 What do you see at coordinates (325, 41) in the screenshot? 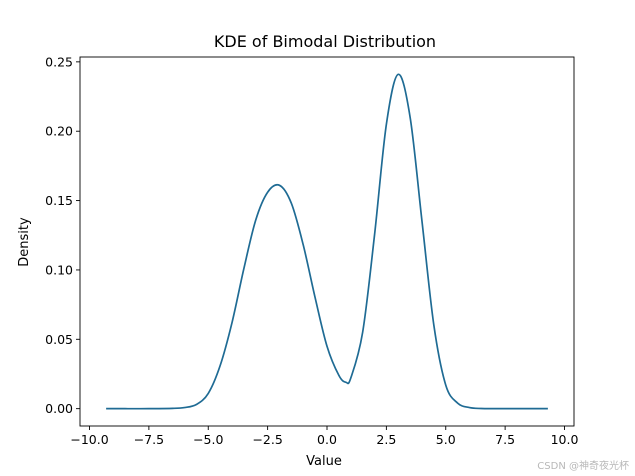
I see `chart-title: KDE of Bimodal Distribution` at bounding box center [325, 41].